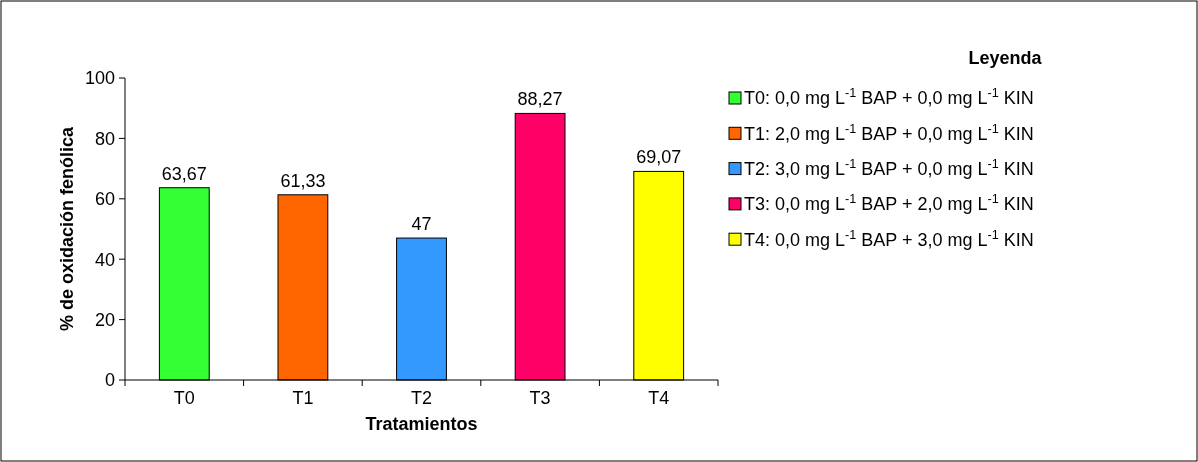  Describe the element at coordinates (889, 203) in the screenshot. I see `legend-label: T3: 0,0 mg L$^{-1}$ BAP + 2,0 mg L$^{-1}$ KIN` at that location.